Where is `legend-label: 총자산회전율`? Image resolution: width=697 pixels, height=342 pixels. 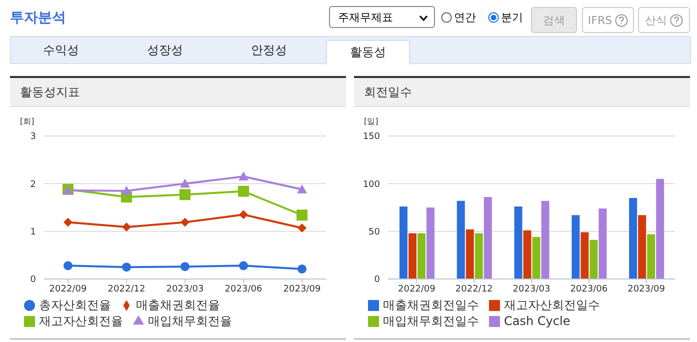 legend-label: 총자산회전율 is located at coordinates (75, 305).